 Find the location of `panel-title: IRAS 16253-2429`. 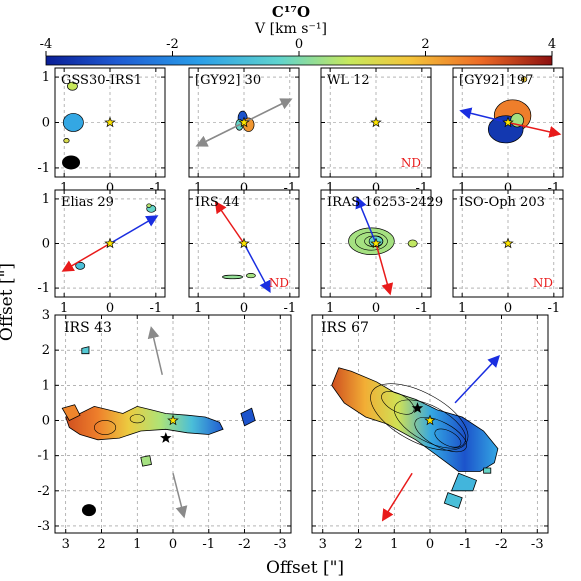

panel-title: IRAS 16253-2429 is located at coordinates (385, 202).